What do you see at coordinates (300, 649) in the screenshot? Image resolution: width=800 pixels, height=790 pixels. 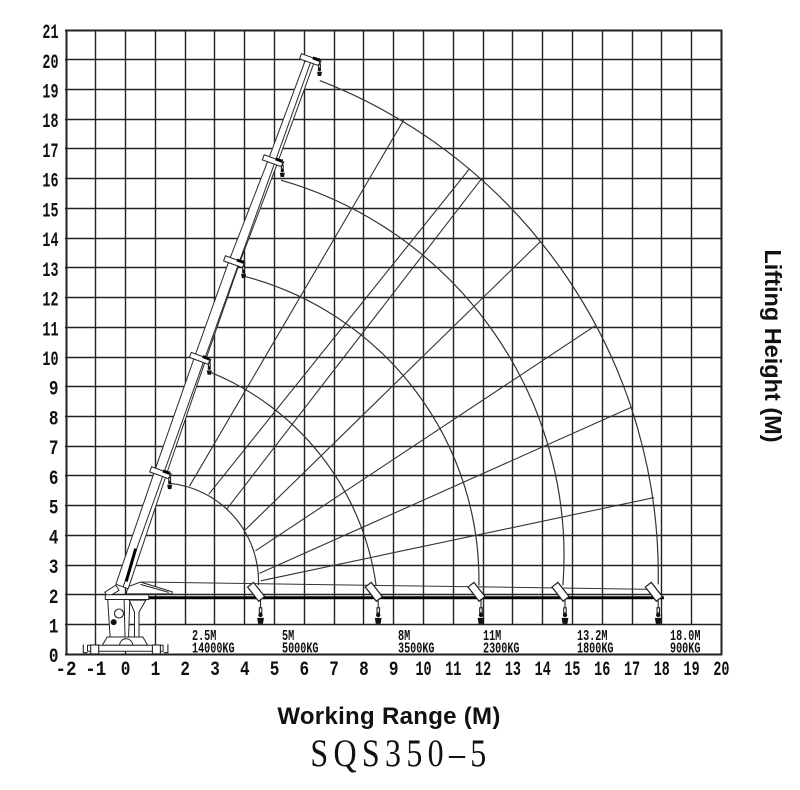 I see `svg-text: 5000KG` at bounding box center [300, 649].